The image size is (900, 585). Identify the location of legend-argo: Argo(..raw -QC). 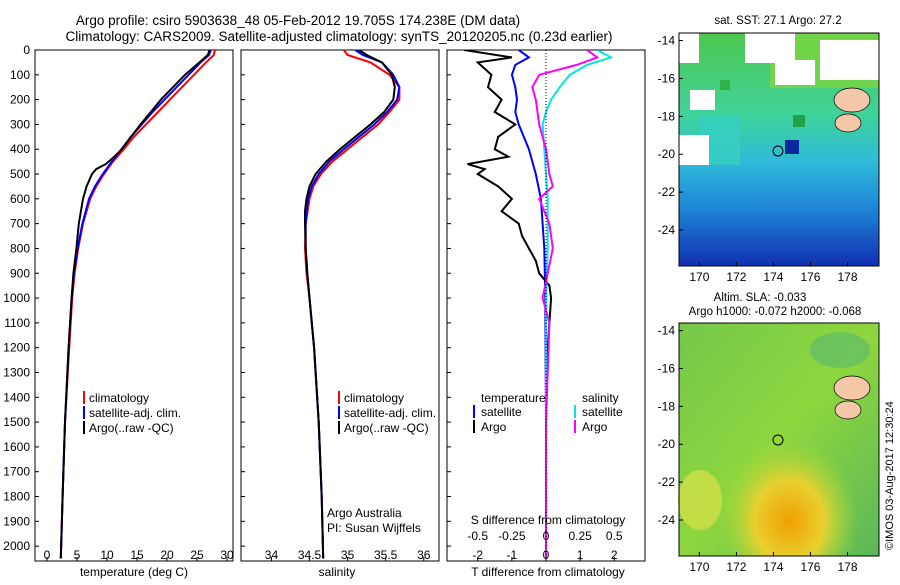
(131, 428).